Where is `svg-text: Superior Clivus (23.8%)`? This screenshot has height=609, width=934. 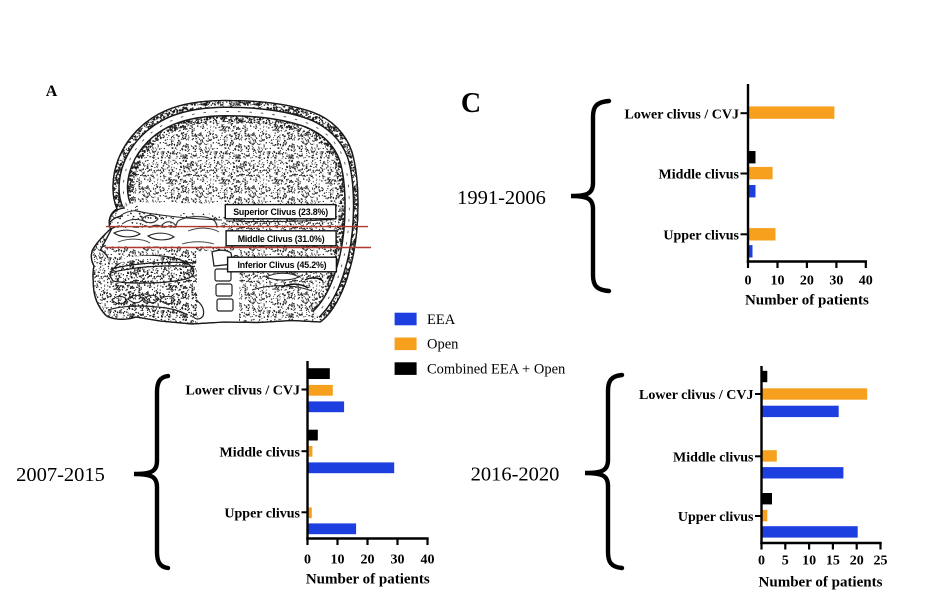 svg-text: Superior Clivus (23.8%) is located at coordinates (280, 212).